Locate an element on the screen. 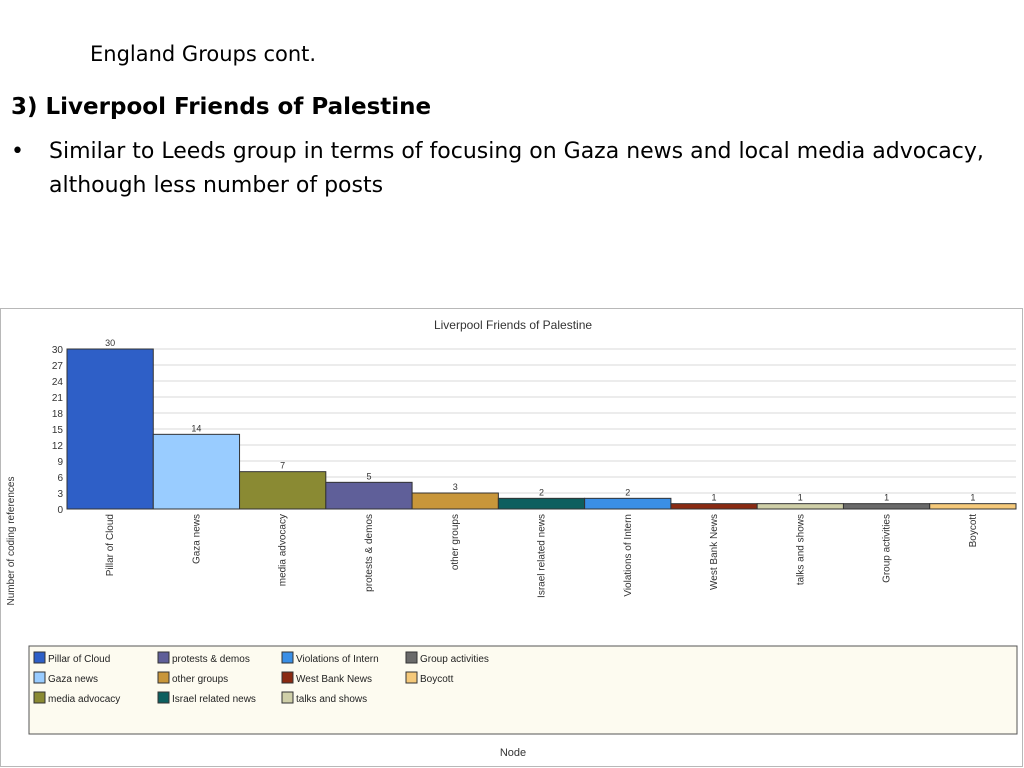 Image resolution: width=1024 pixels, height=768 pixels. y-tick-label: 30 is located at coordinates (58, 350).